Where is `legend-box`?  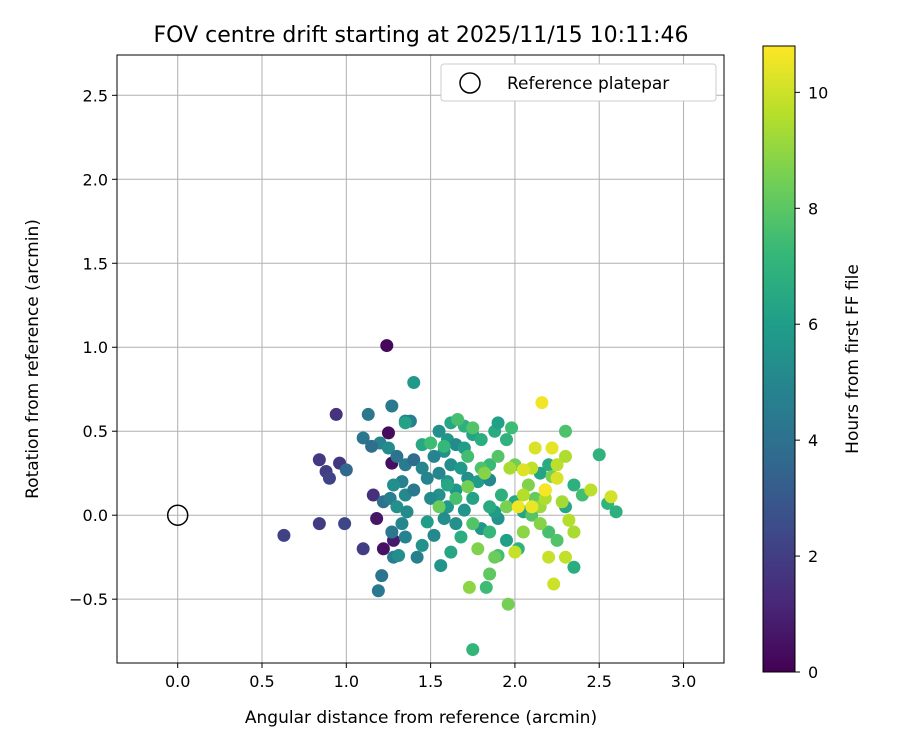
legend-box is located at coordinates (578, 82).